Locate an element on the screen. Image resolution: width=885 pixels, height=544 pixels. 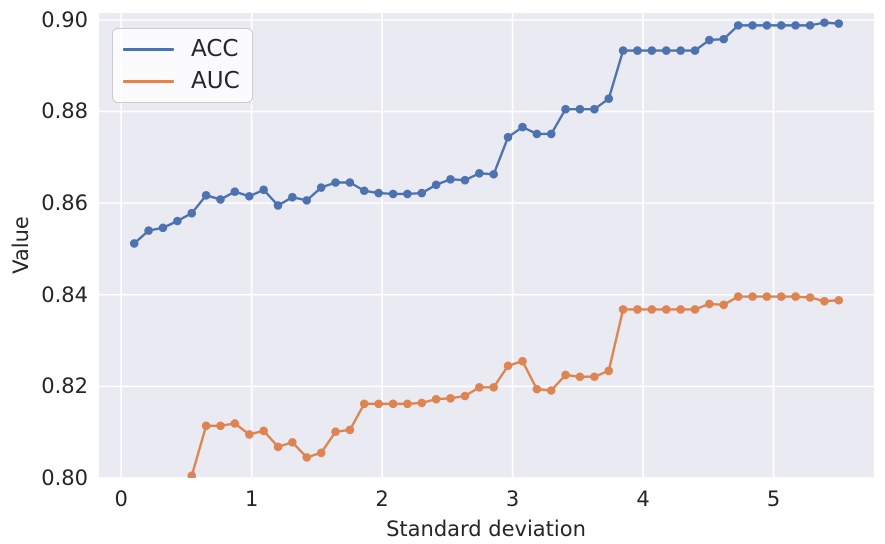
x-tick-label: 3 is located at coordinates (512, 499).